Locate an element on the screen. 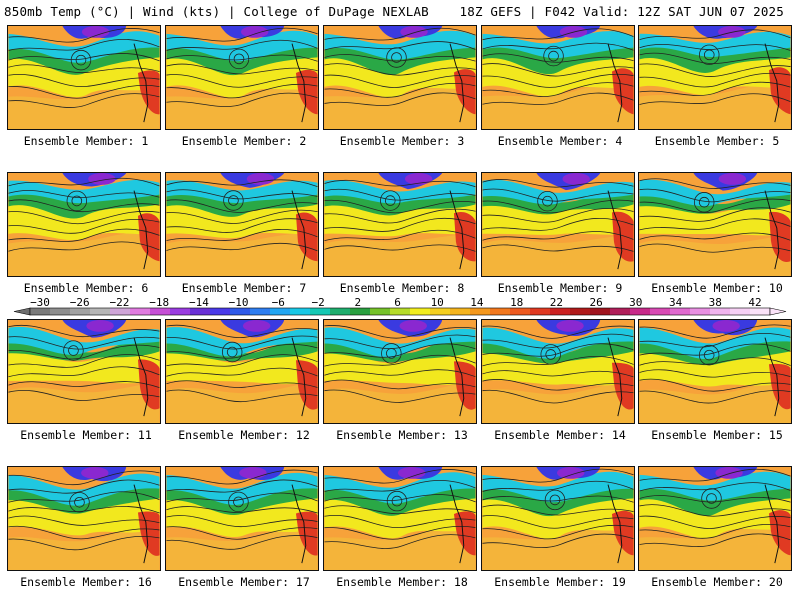 The width and height of the screenshot is (800, 600). ensemble-member-label: Ensemble Member: 2 is located at coordinates (244, 141).